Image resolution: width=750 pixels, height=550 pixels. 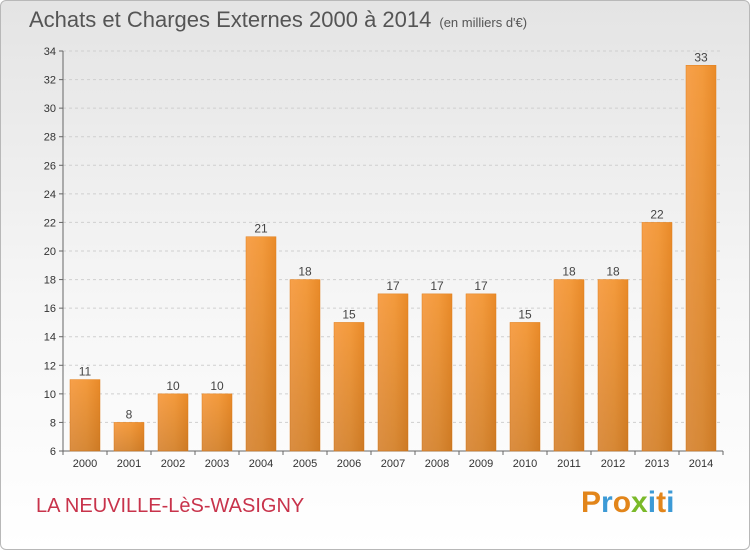 What do you see at coordinates (657, 464) in the screenshot?
I see `x-tick-label: 2013` at bounding box center [657, 464].